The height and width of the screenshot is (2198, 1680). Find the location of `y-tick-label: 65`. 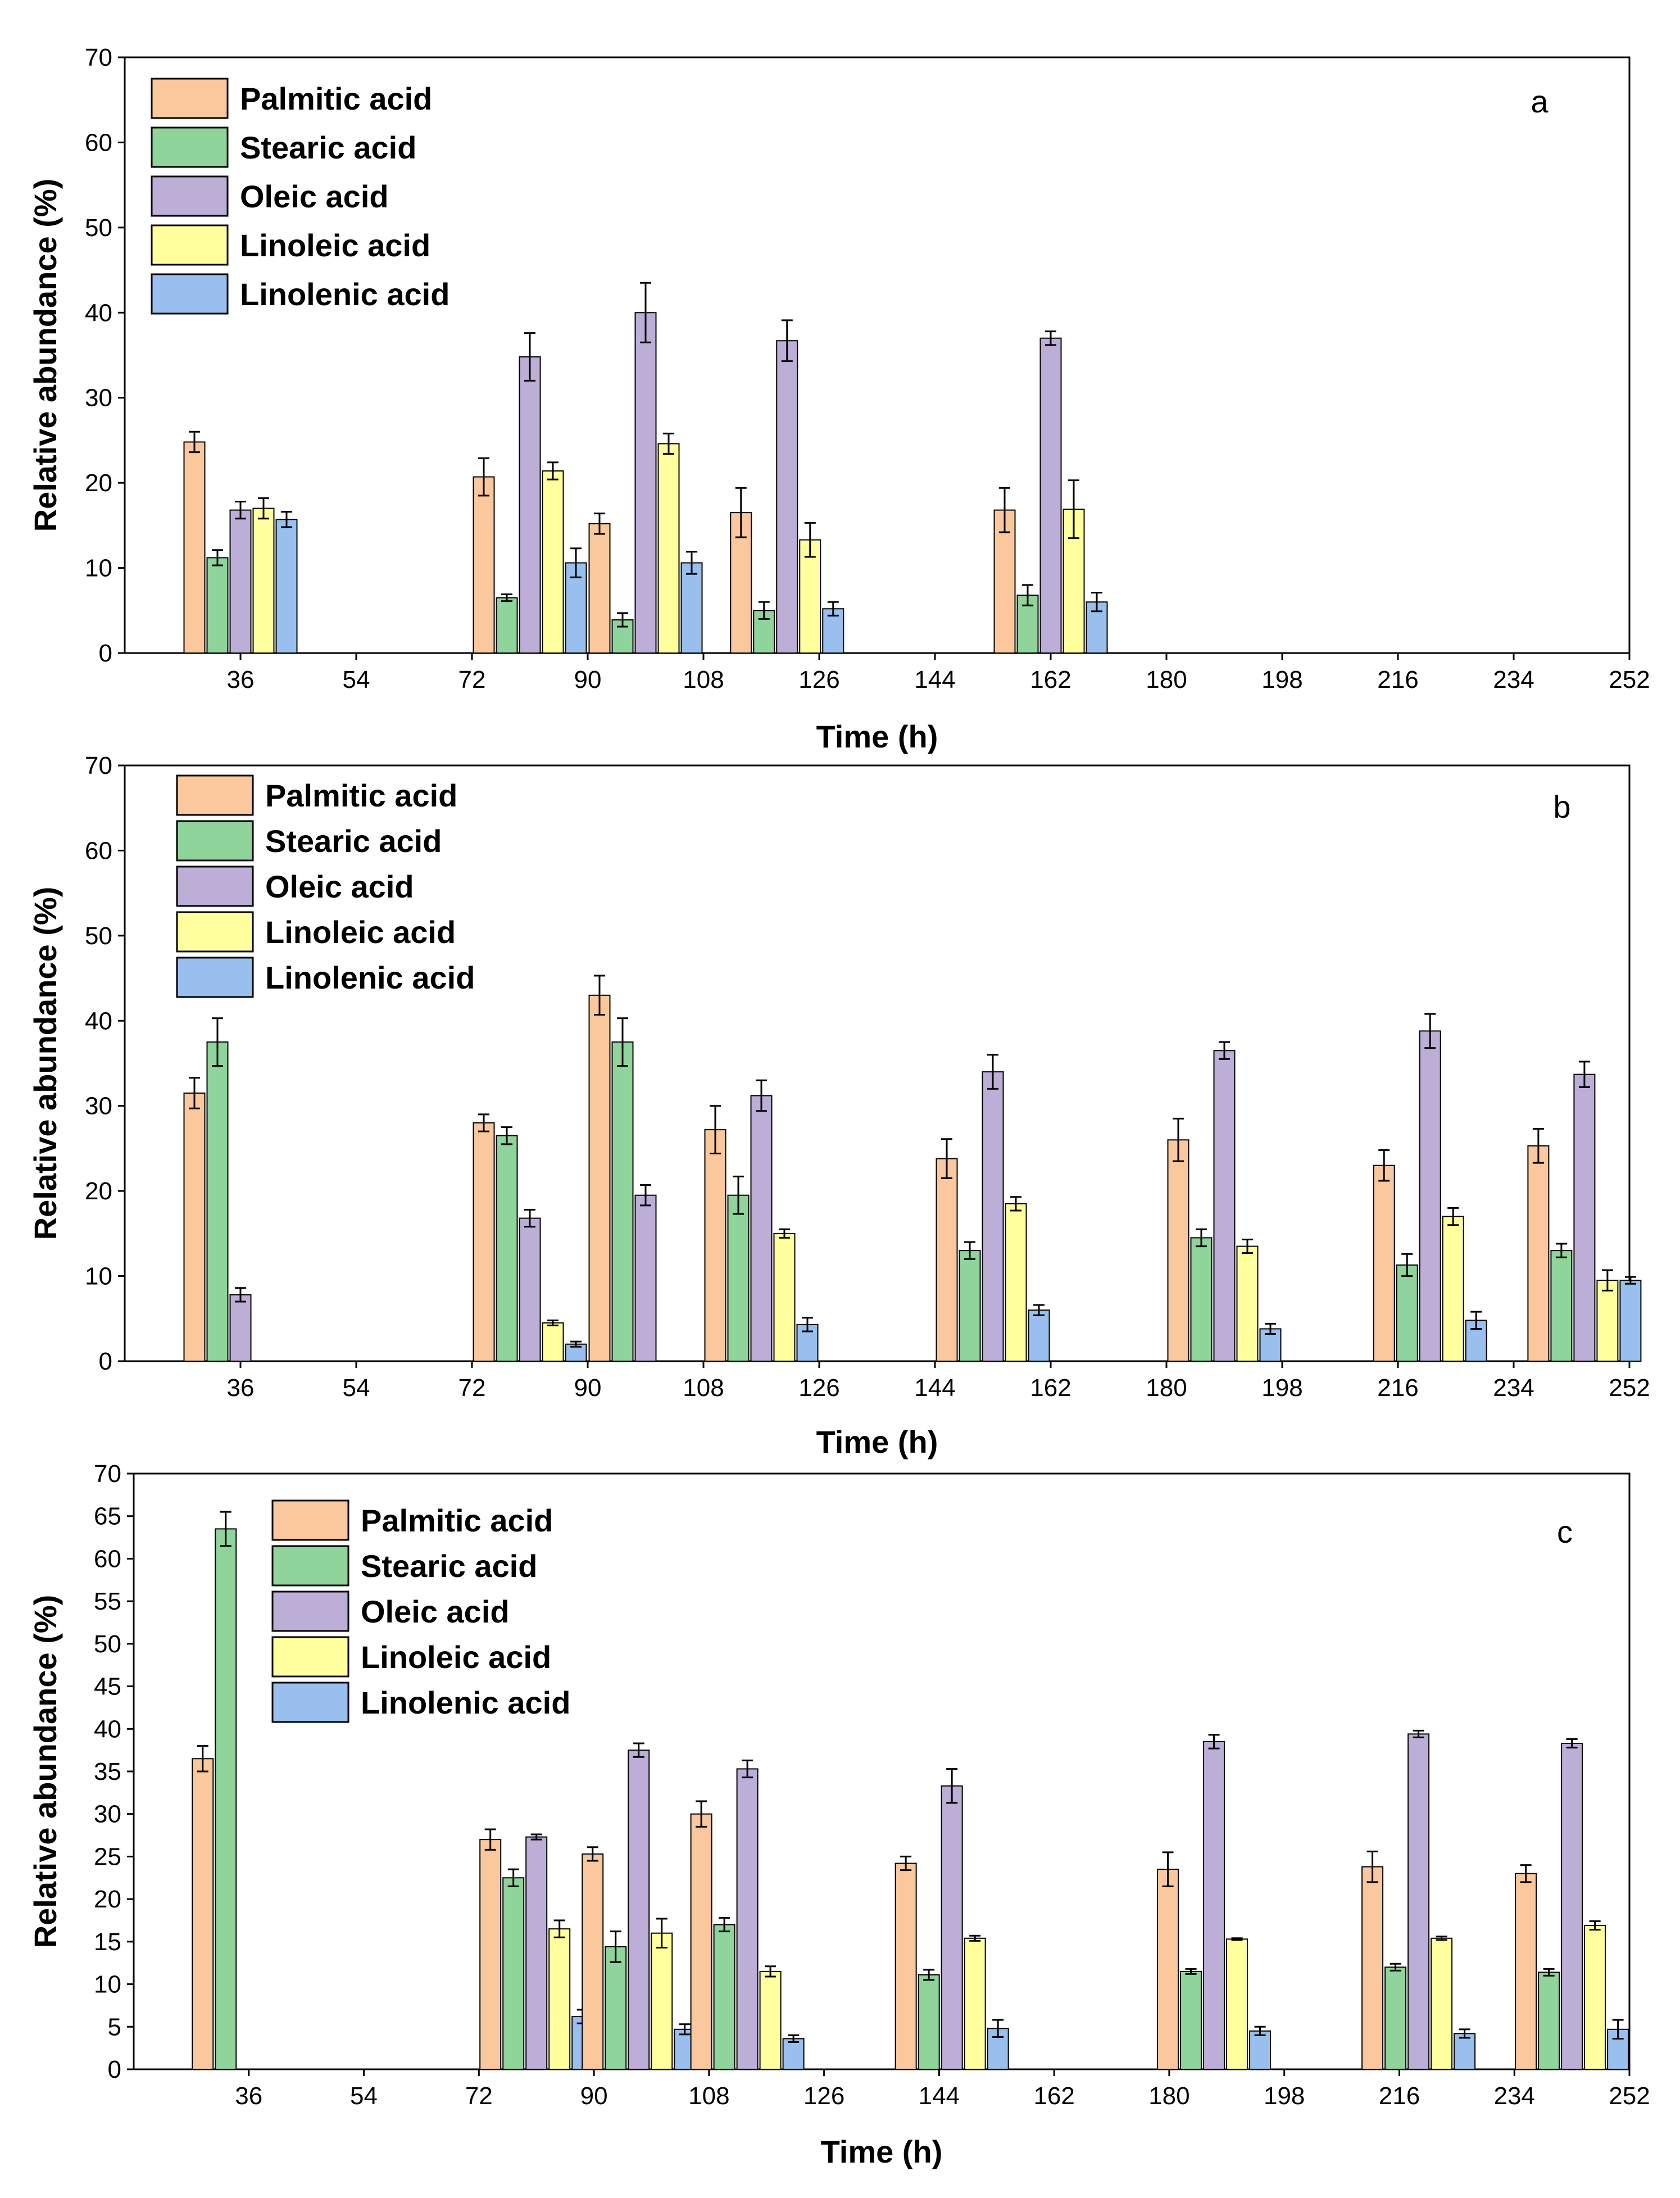

y-tick-label: 65 is located at coordinates (107, 1516).